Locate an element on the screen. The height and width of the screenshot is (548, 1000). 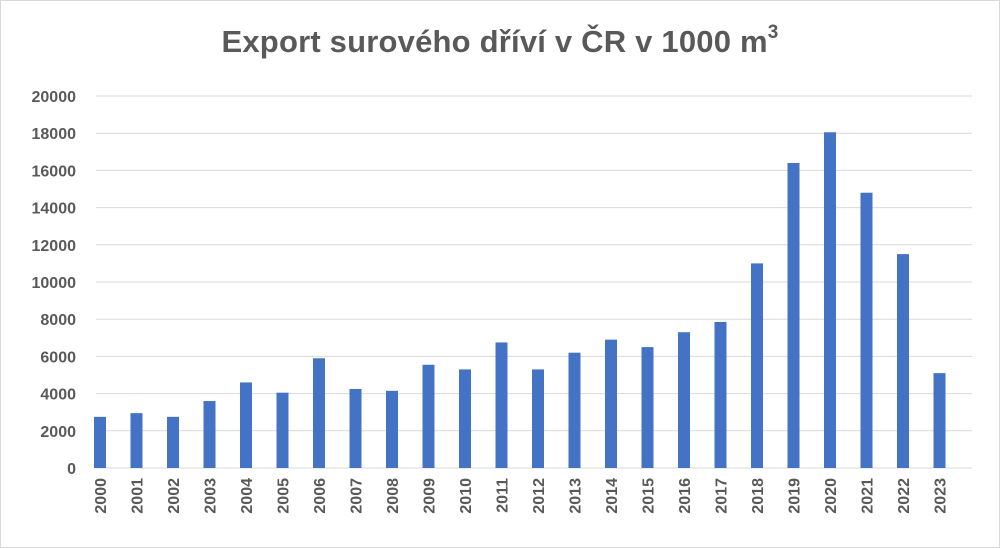
y-tick-label: 2000 is located at coordinates (58, 432).